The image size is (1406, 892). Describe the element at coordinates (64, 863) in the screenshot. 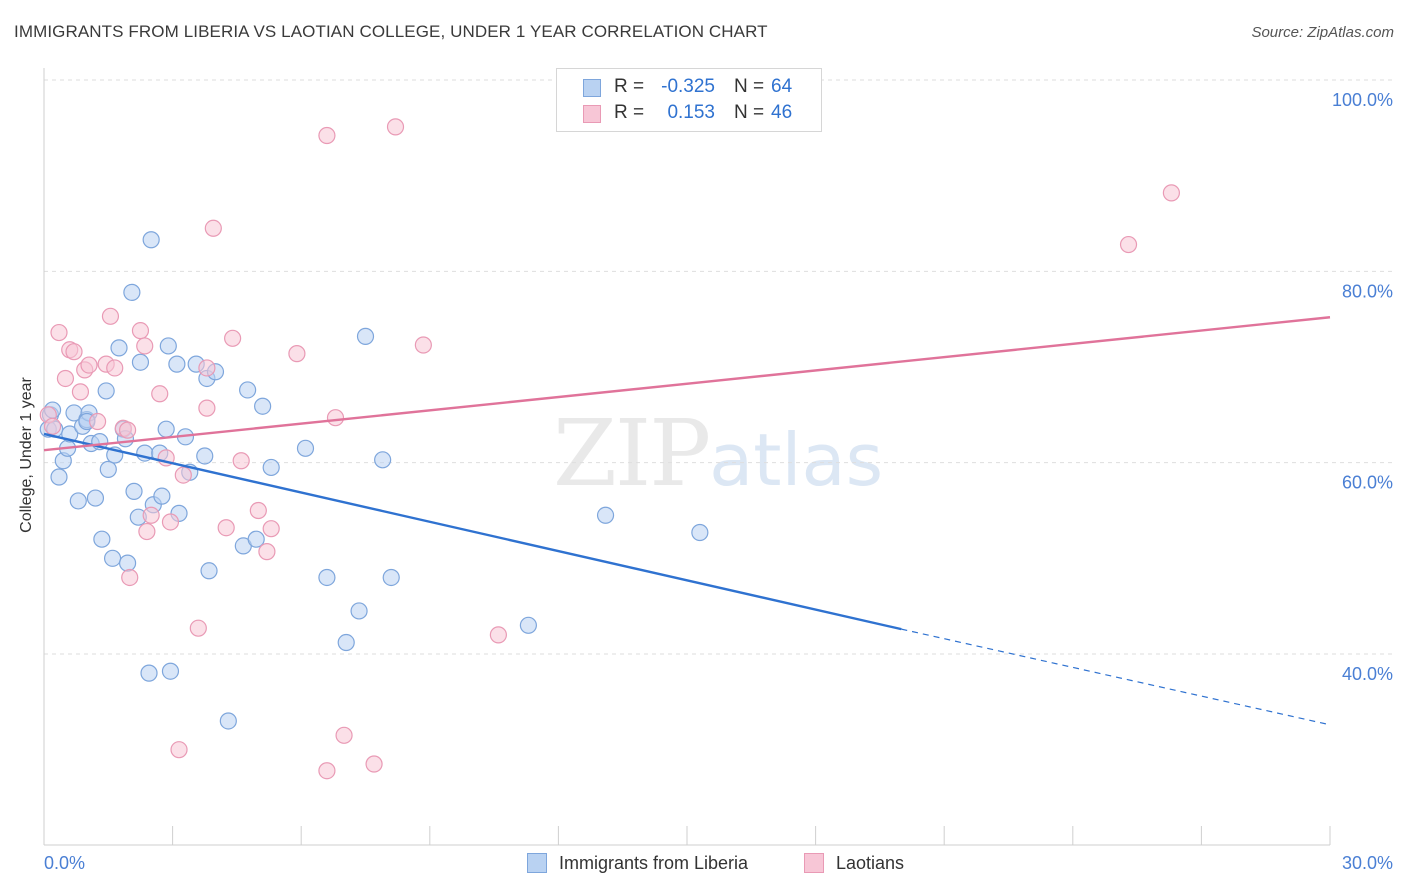

I see `x-tick-label-min: 0.0%` at that location.